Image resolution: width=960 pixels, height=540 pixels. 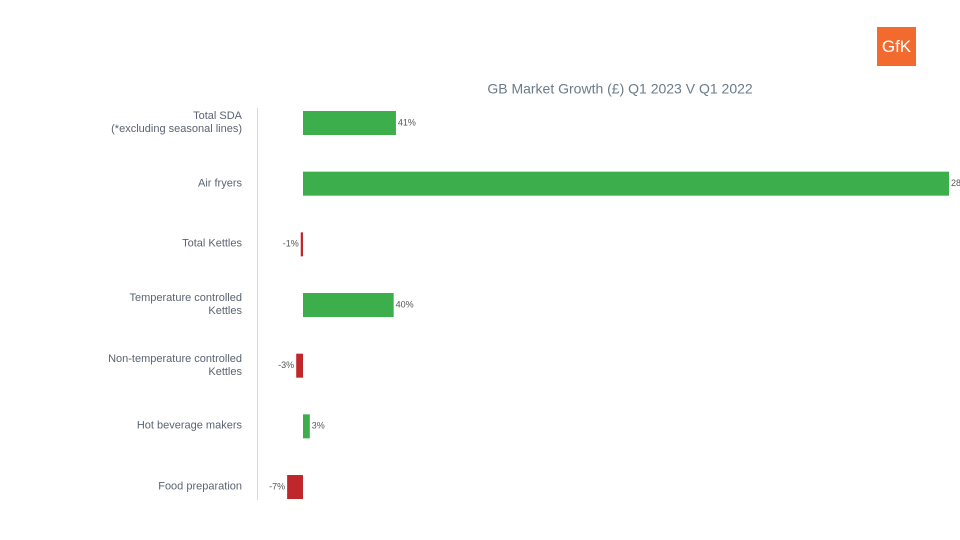 What do you see at coordinates (176, 122) in the screenshot?
I see `category-label: Total SDA (*excluding seasonal lines)` at bounding box center [176, 122].